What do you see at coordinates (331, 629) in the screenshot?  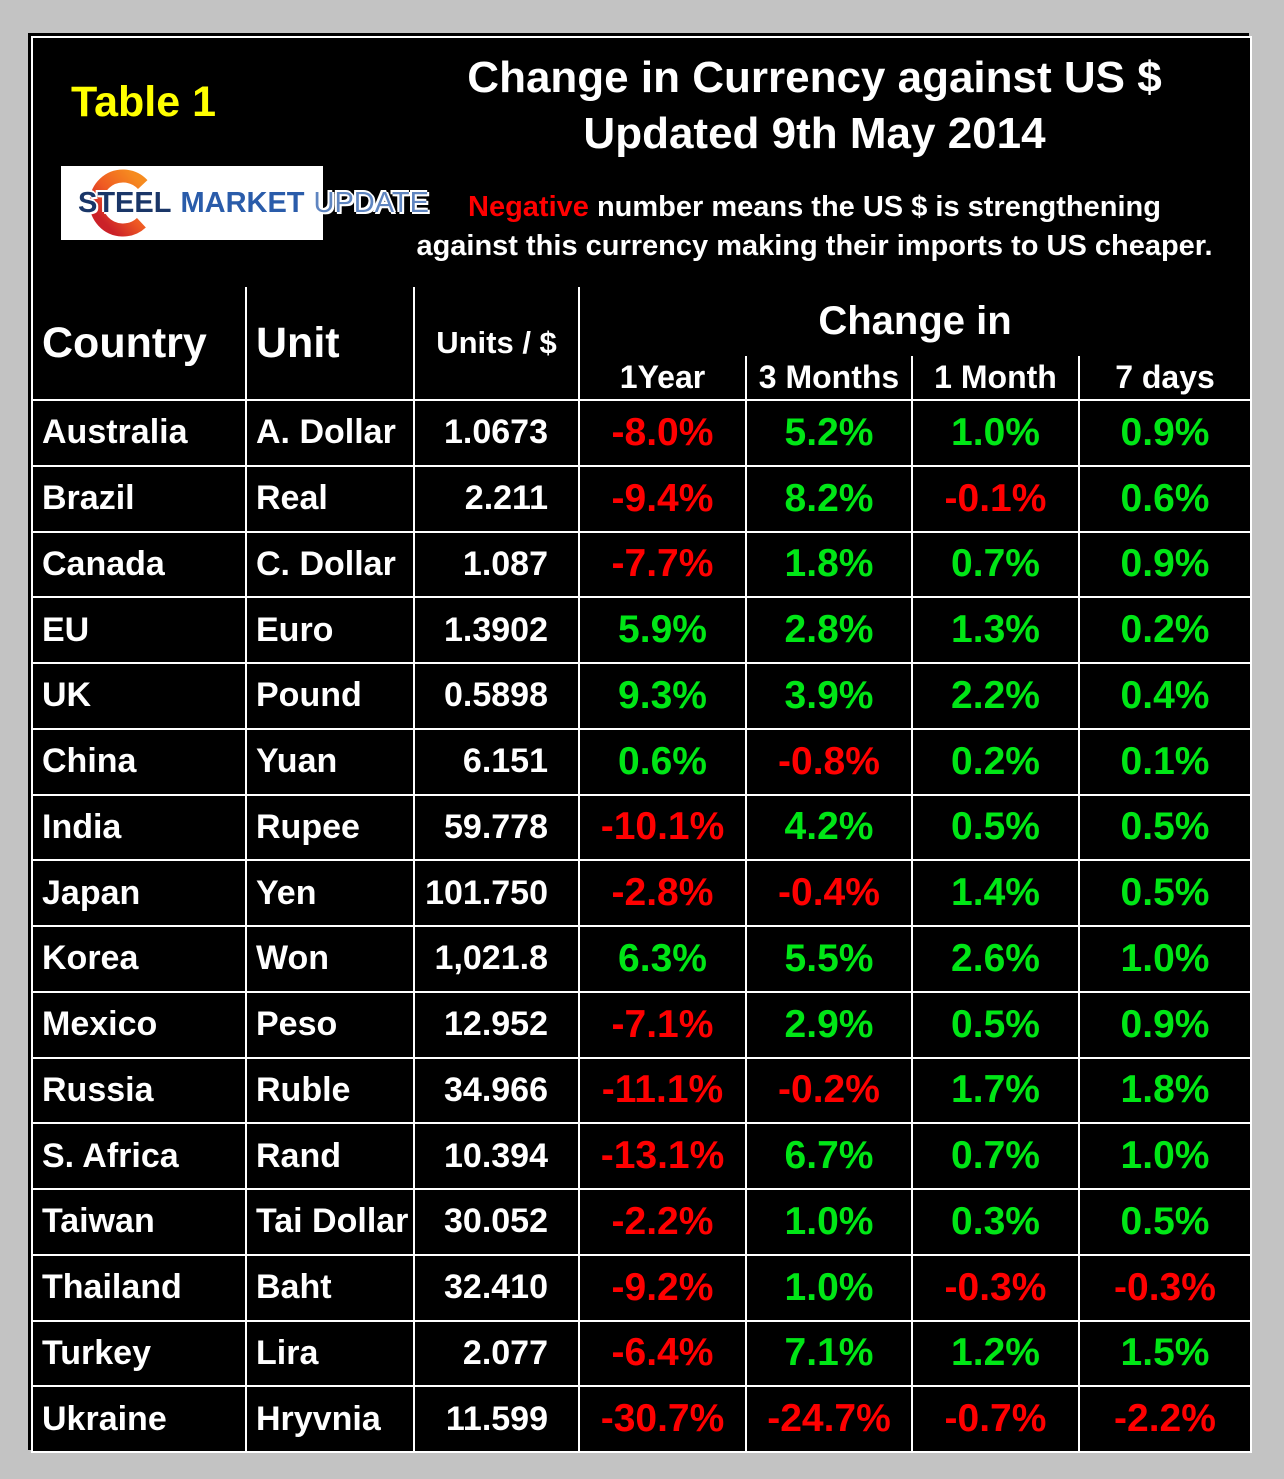 I see `cell-unit: Euro` at bounding box center [331, 629].